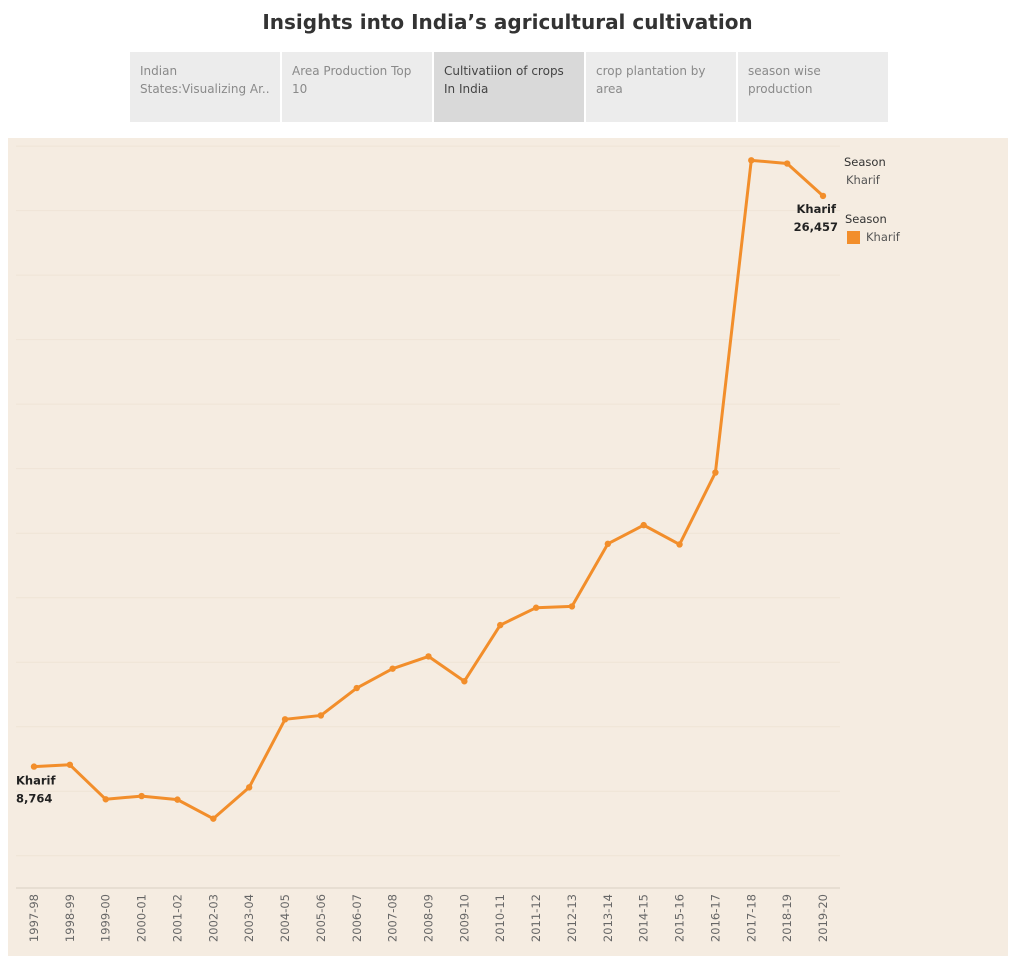  Describe the element at coordinates (572, 918) in the screenshot. I see `x-tick-label: 2012-13` at that location.